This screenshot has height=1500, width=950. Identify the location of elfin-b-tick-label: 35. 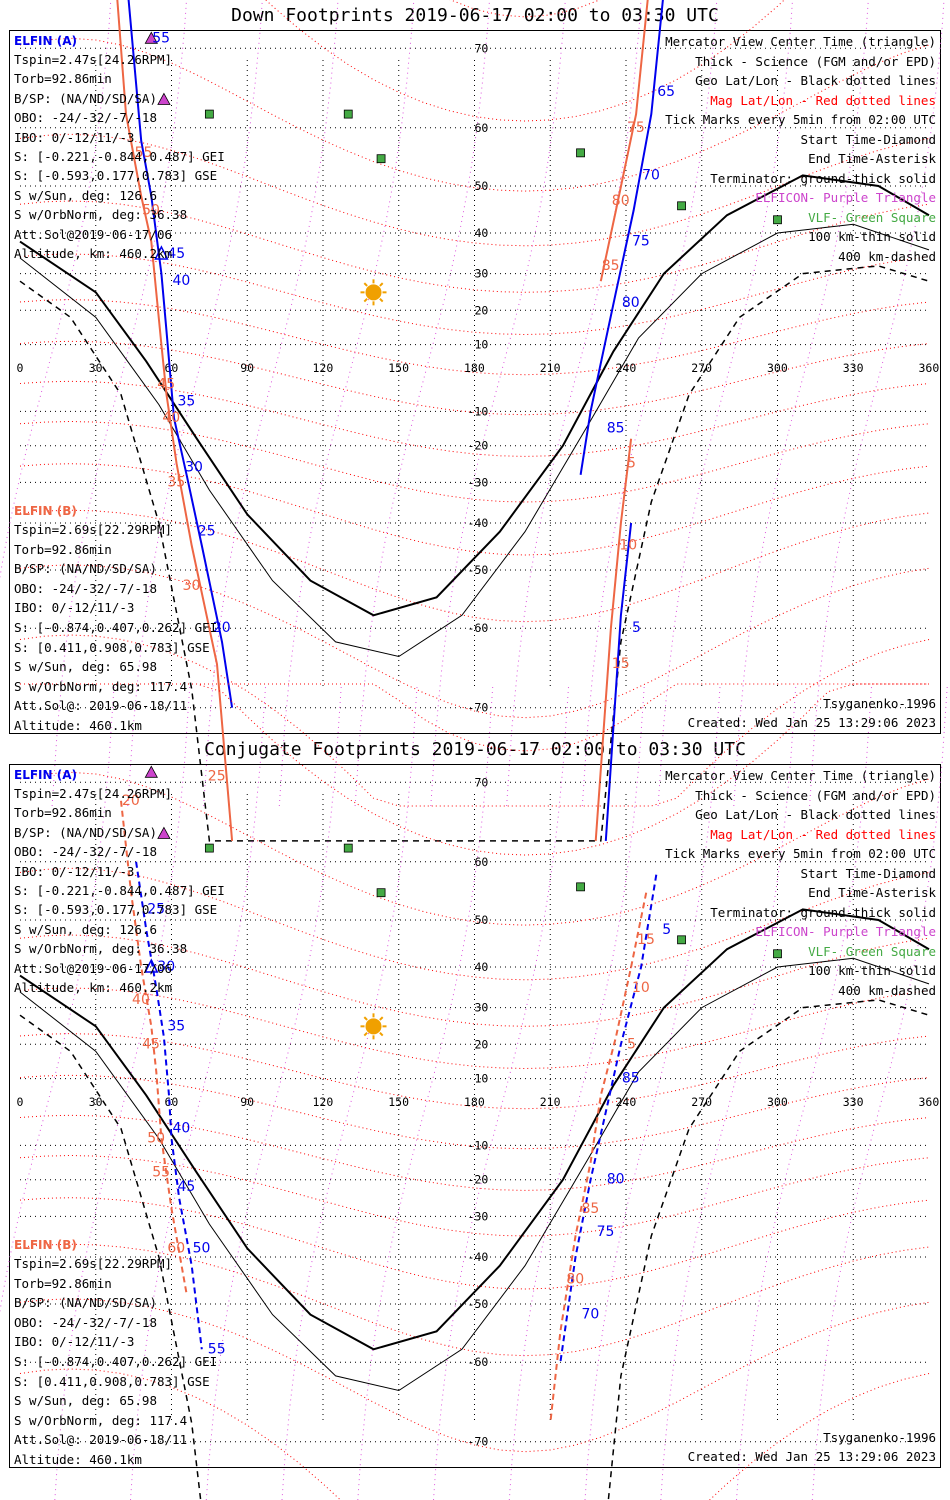
(176, 482).